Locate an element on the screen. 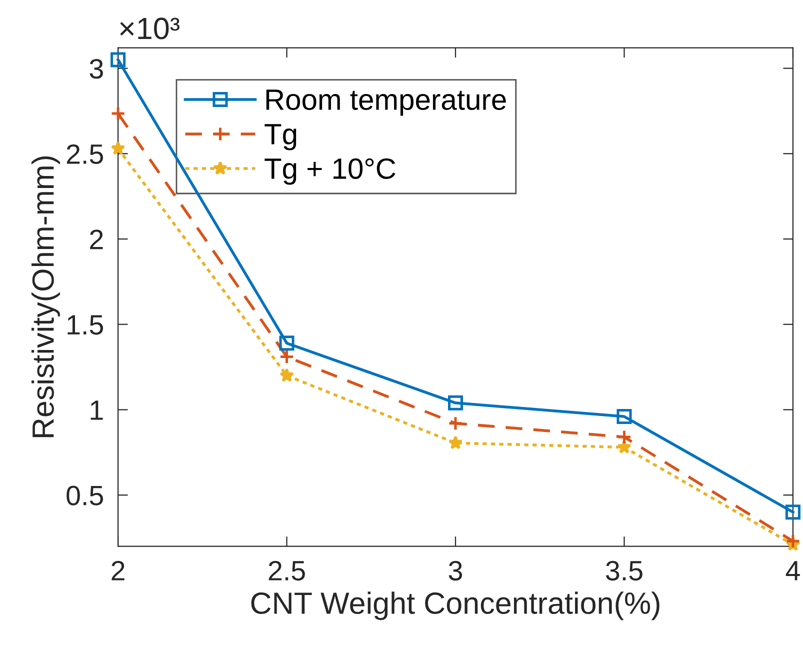 The image size is (803, 655). y-tick-label: 1 is located at coordinates (96, 410).